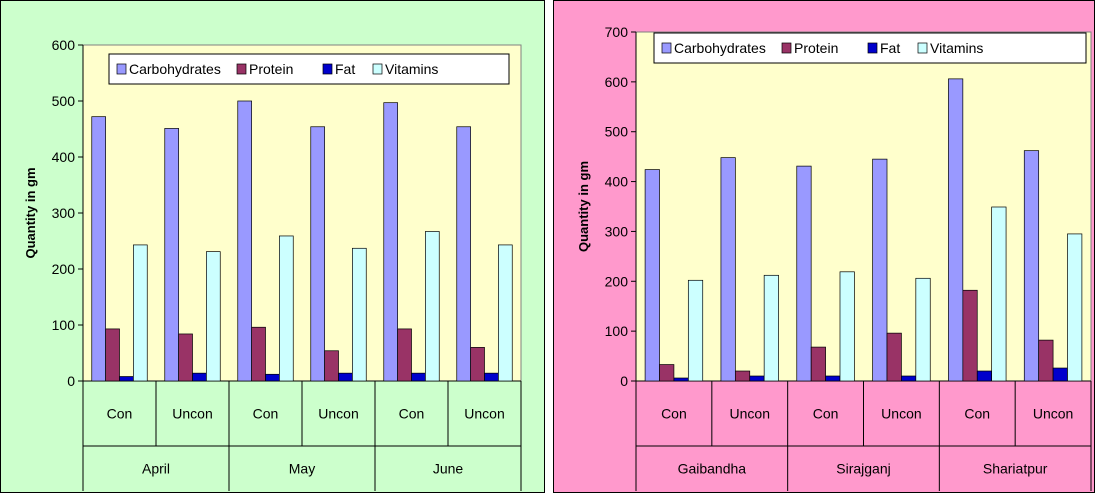  What do you see at coordinates (156, 469) in the screenshot?
I see `left-x-group-label: April` at bounding box center [156, 469].